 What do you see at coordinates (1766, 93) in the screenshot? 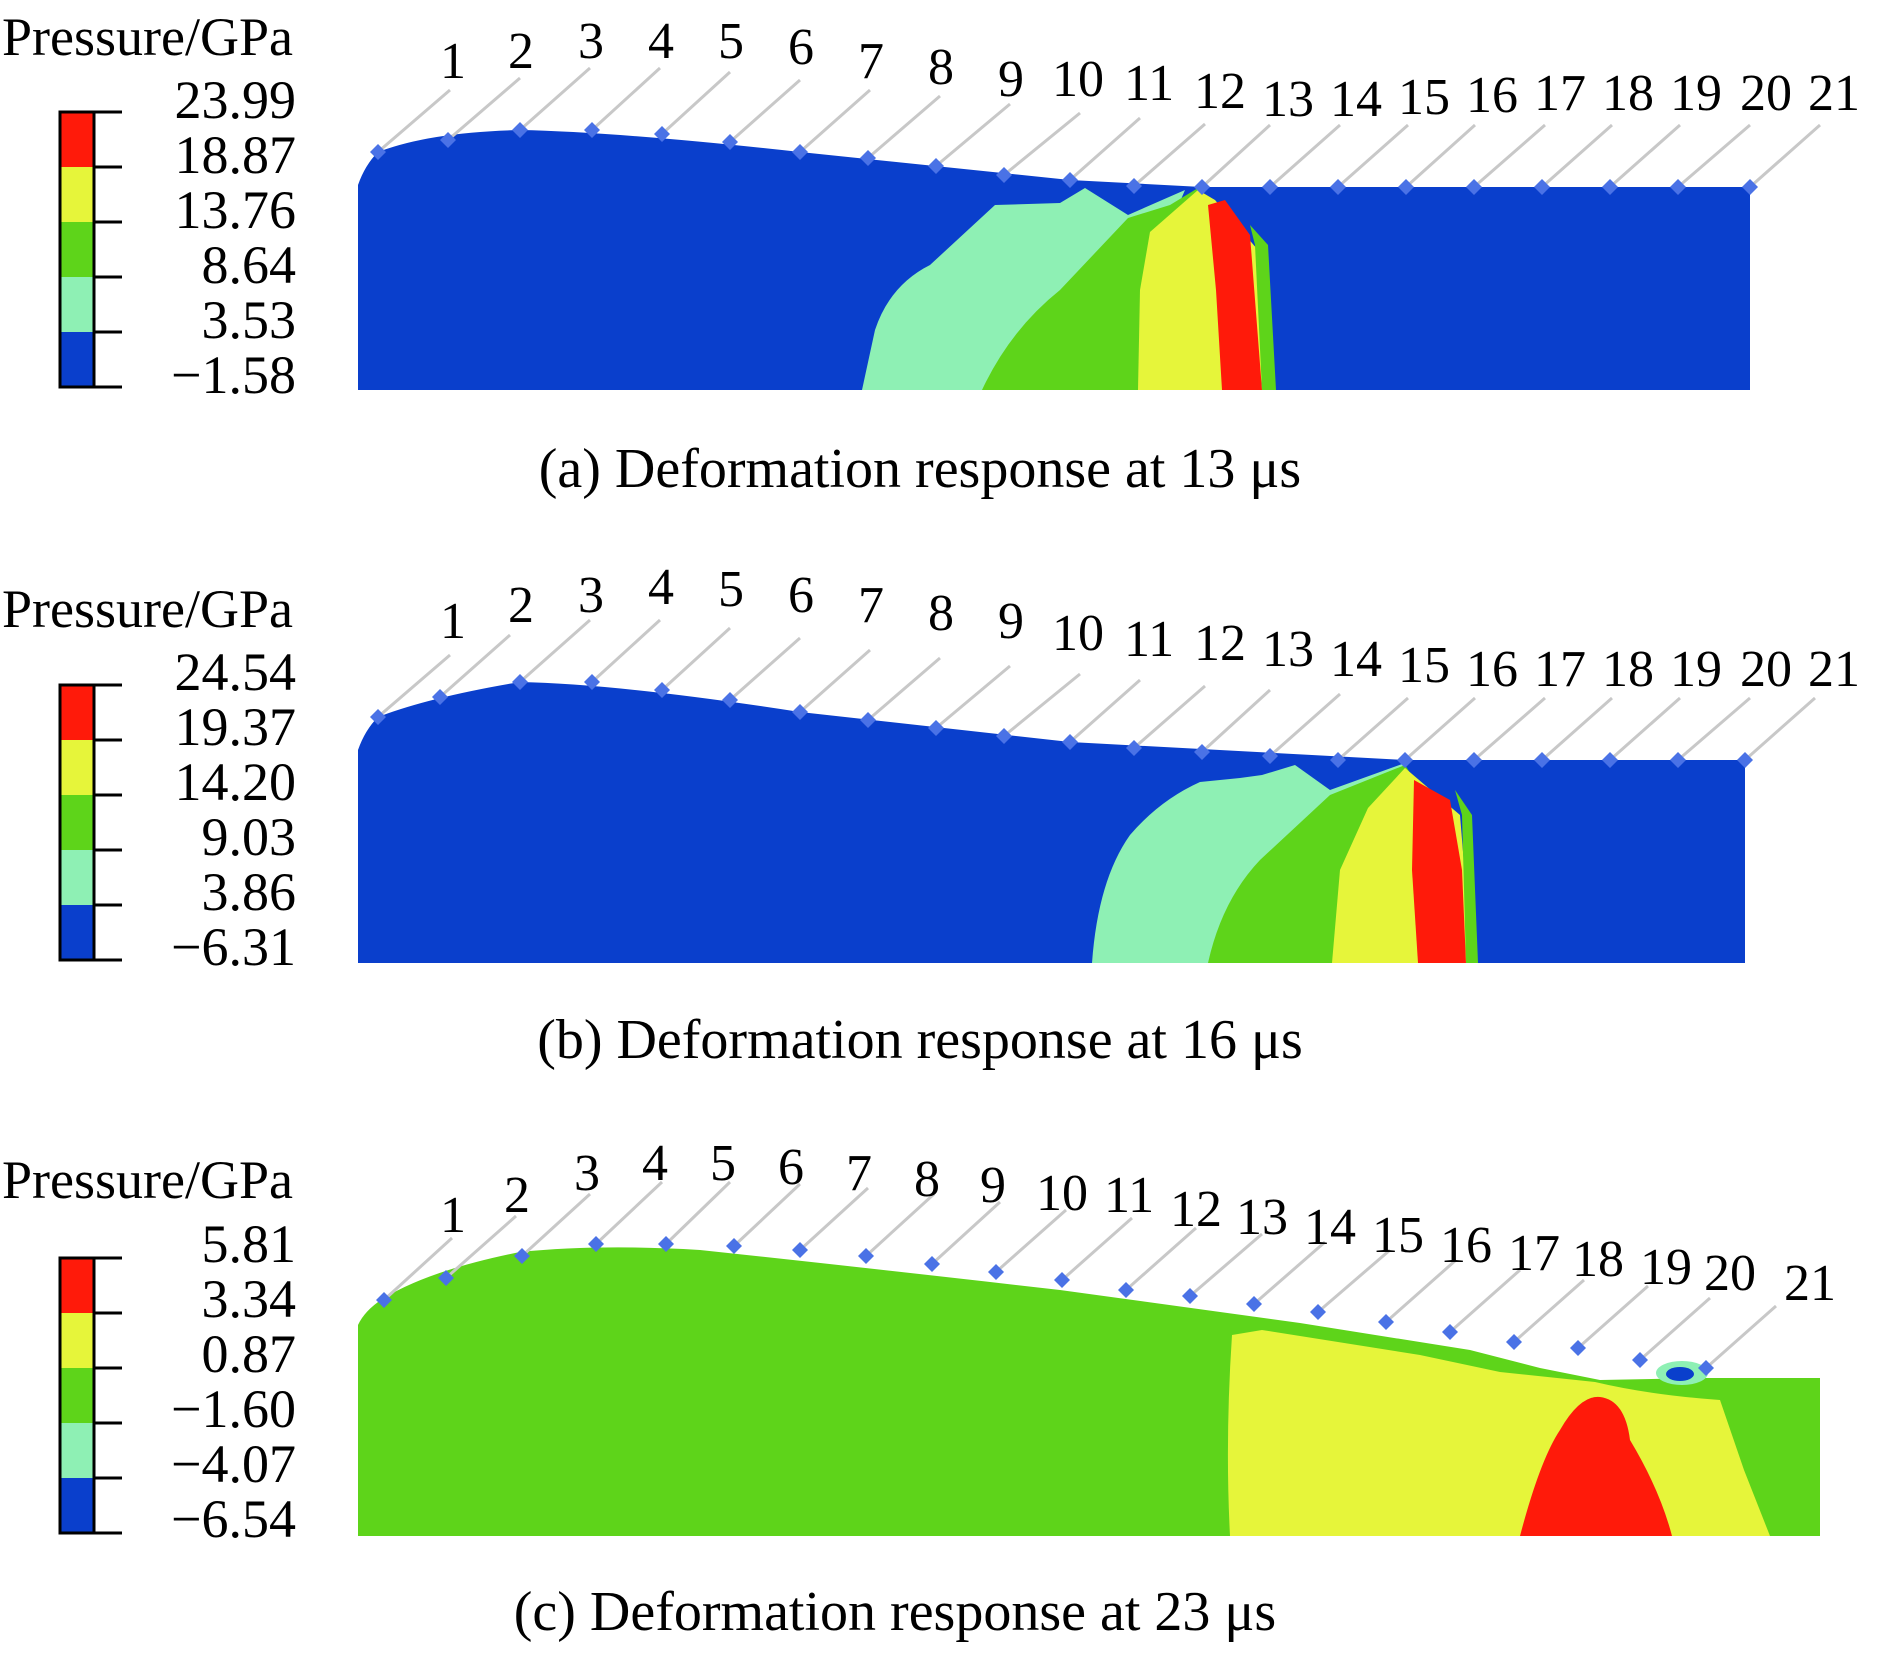
I see `probe-label-a-20: 20` at bounding box center [1766, 93].